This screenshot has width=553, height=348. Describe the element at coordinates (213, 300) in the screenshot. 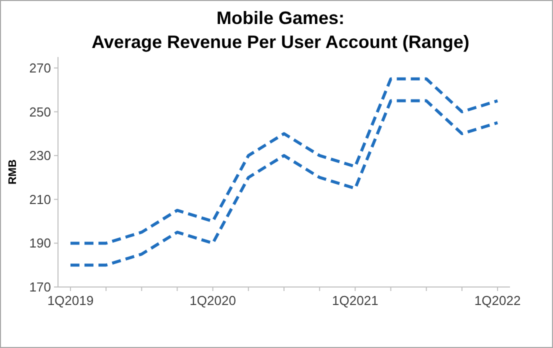

I see `x-tick-label: 1Q2020` at that location.